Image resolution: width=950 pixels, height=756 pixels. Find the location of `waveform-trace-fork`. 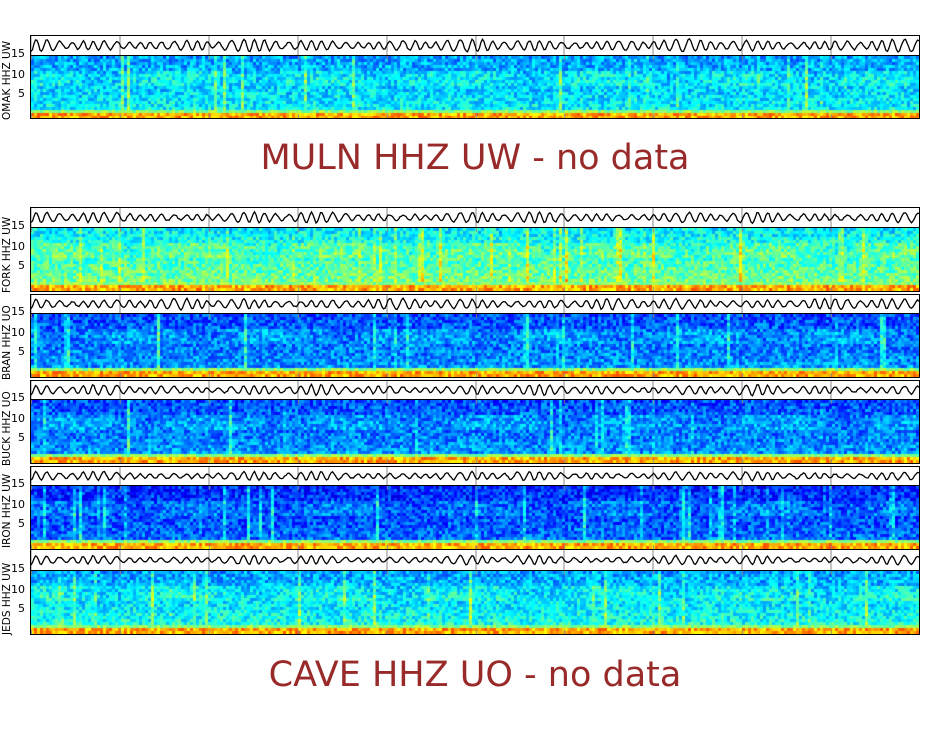

waveform-trace-fork is located at coordinates (475, 217).